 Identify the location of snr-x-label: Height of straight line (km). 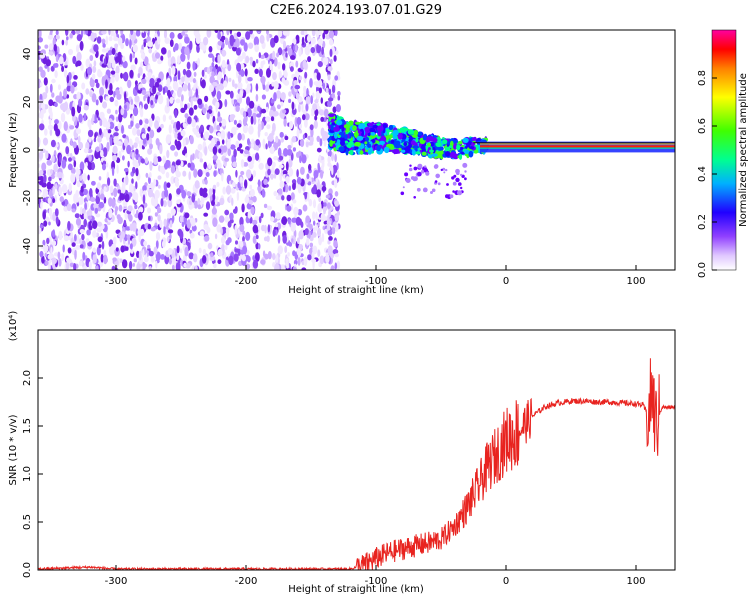
(356, 589).